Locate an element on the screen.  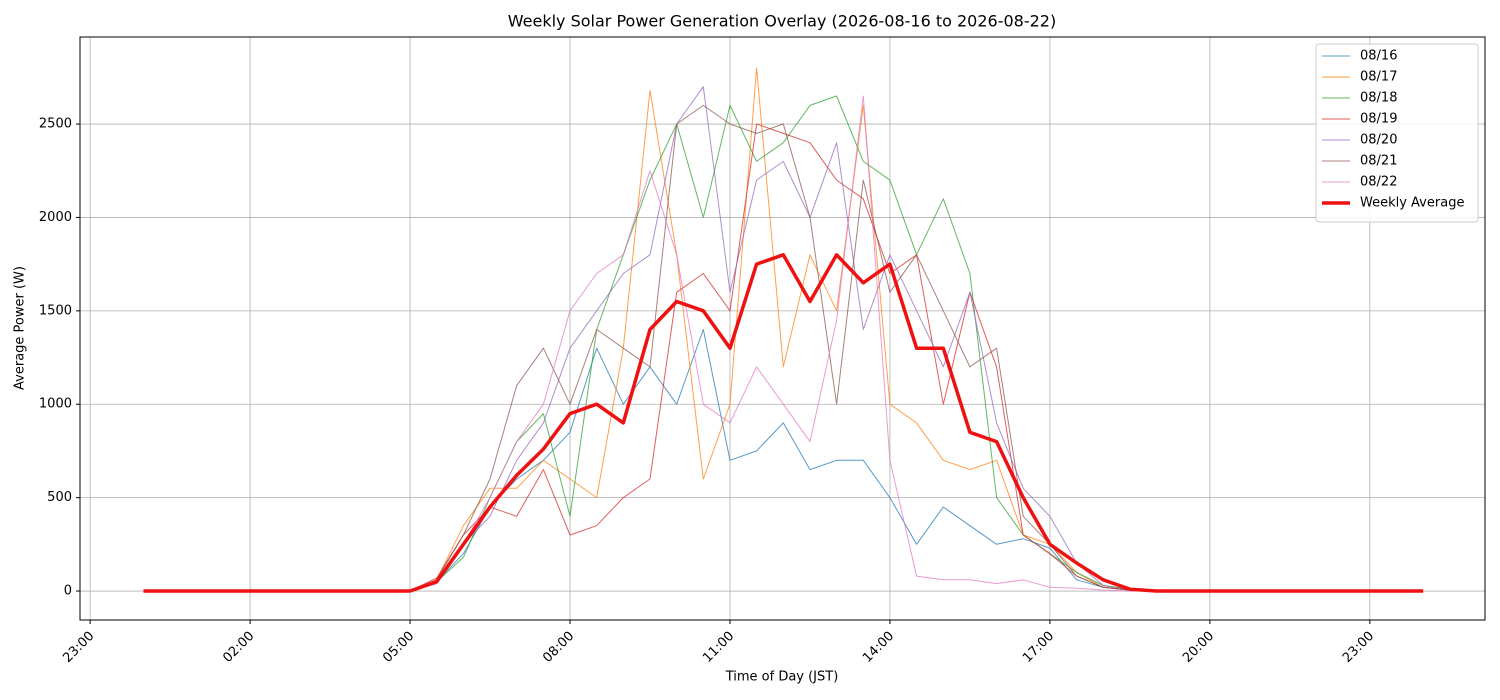
x-tick-label: 17:00 is located at coordinates (1038, 647).